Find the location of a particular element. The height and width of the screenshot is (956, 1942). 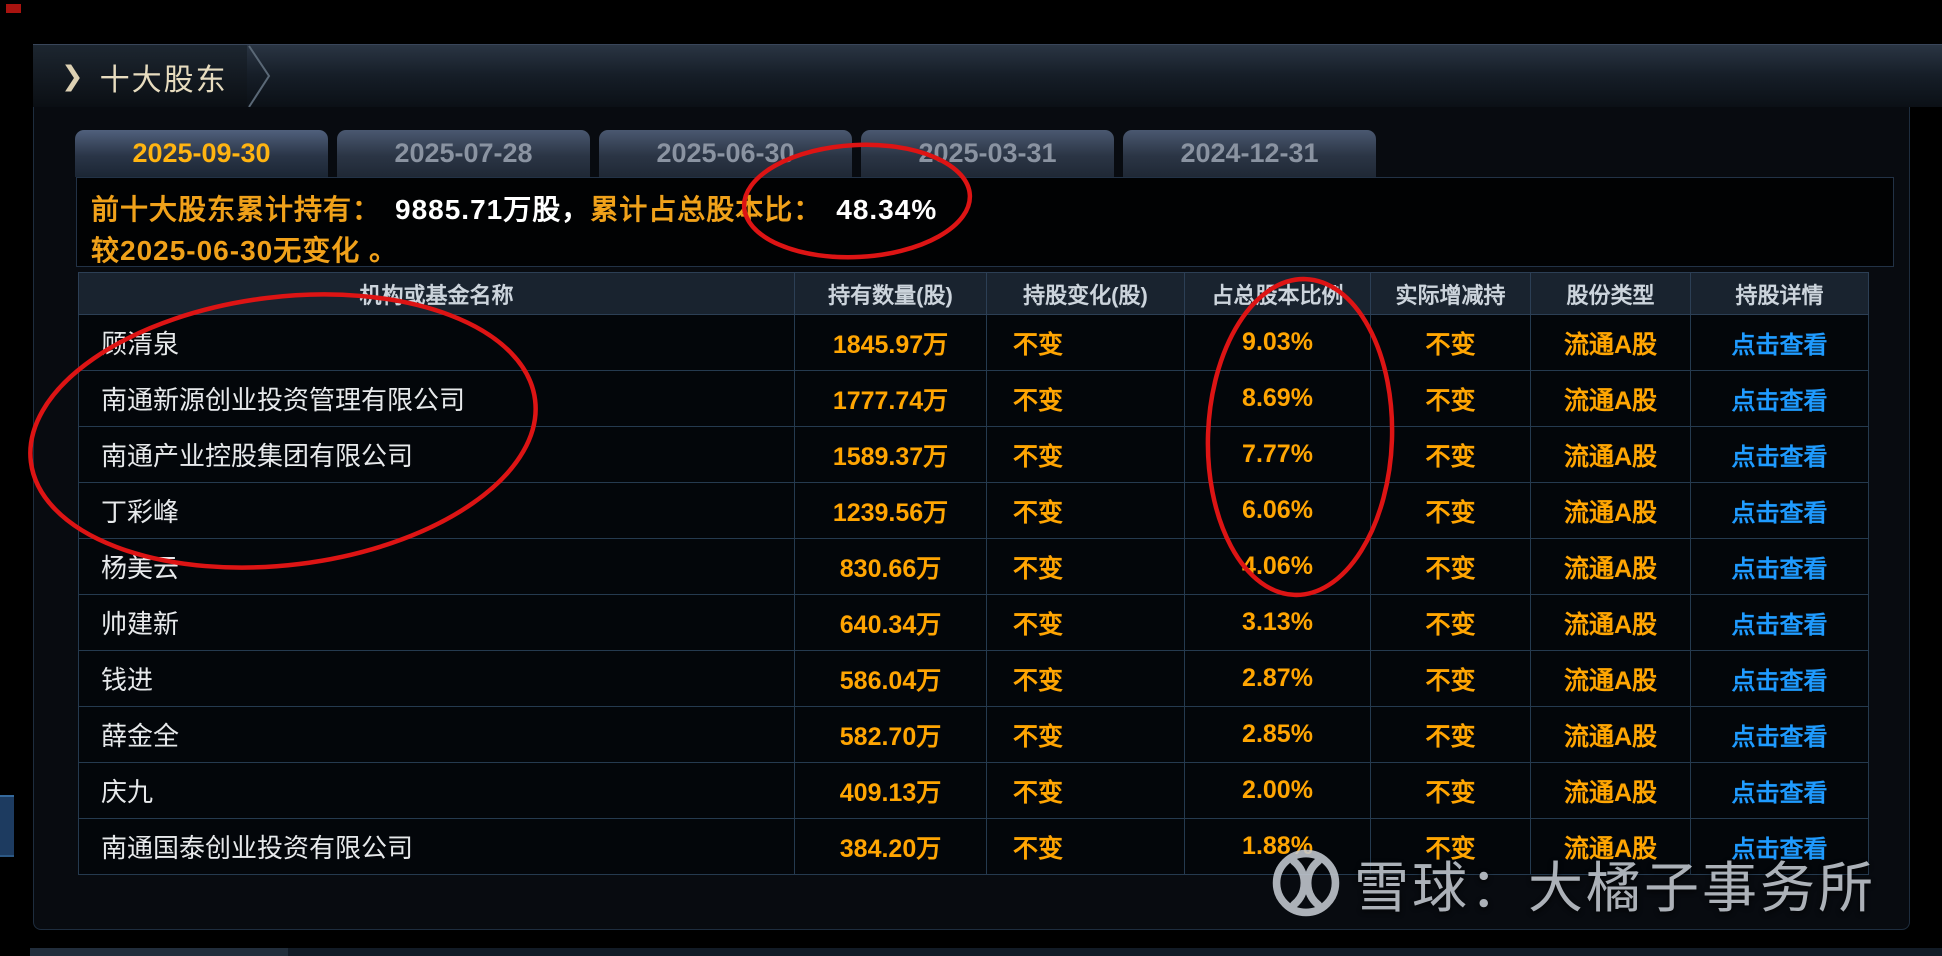

holding-amount-cell: 1777.74万 is located at coordinates (890, 398).